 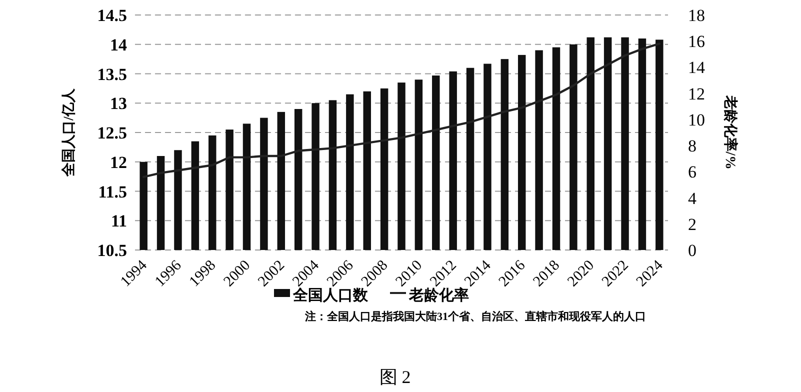 I want to click on y2-tick-label: 14, so click(x=697, y=68).